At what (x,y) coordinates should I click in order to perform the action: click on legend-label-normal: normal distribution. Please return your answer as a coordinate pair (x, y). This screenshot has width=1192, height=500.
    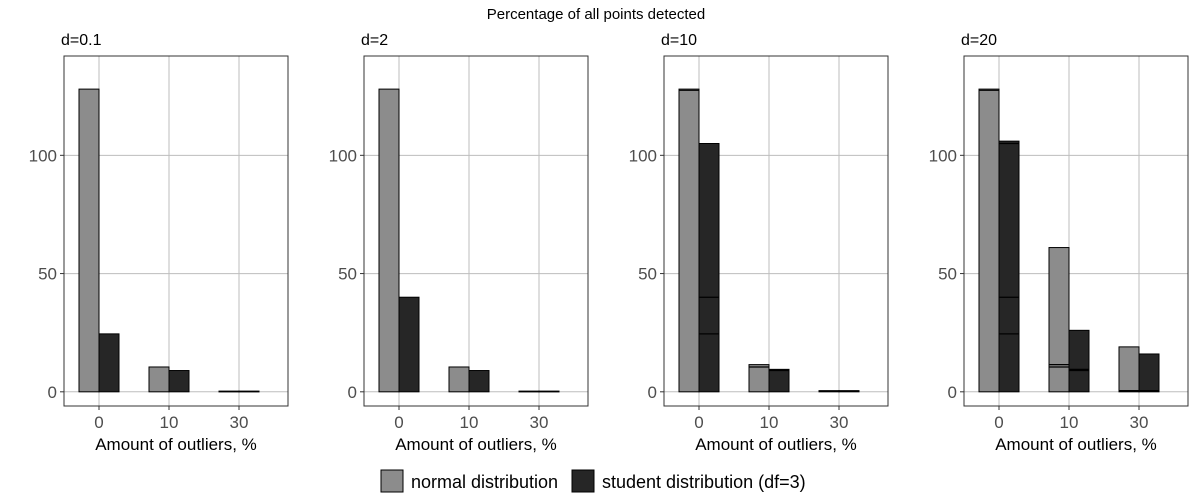
    Looking at the image, I should click on (484, 482).